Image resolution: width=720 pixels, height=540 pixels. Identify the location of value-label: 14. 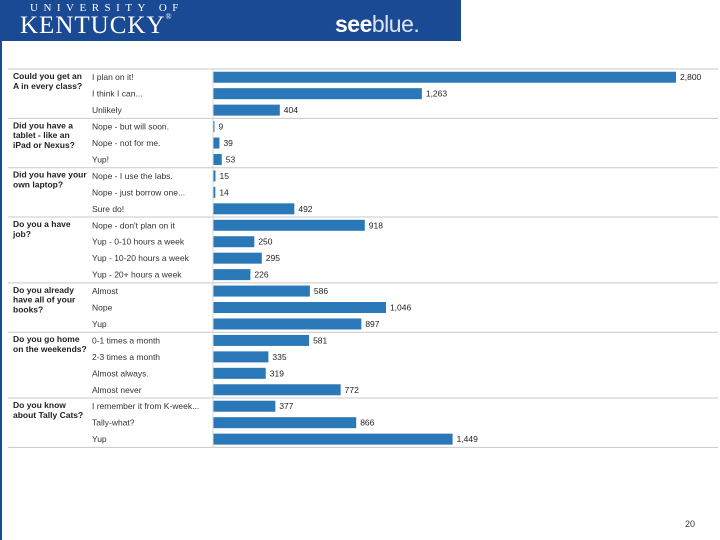
(224, 192).